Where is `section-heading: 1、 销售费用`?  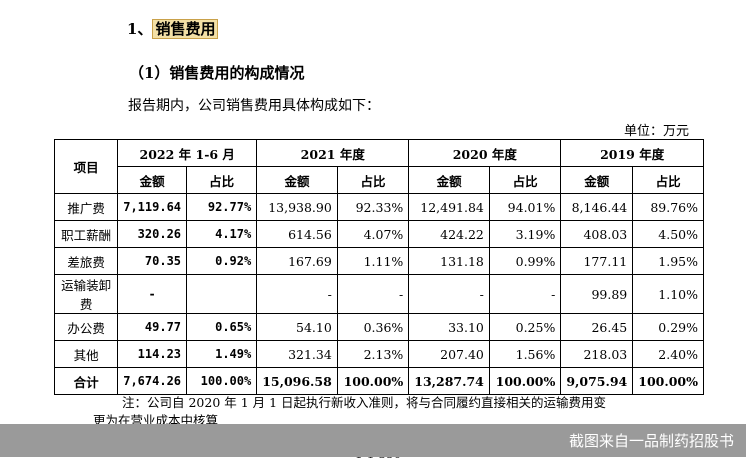 section-heading: 1、 销售费用 is located at coordinates (173, 28).